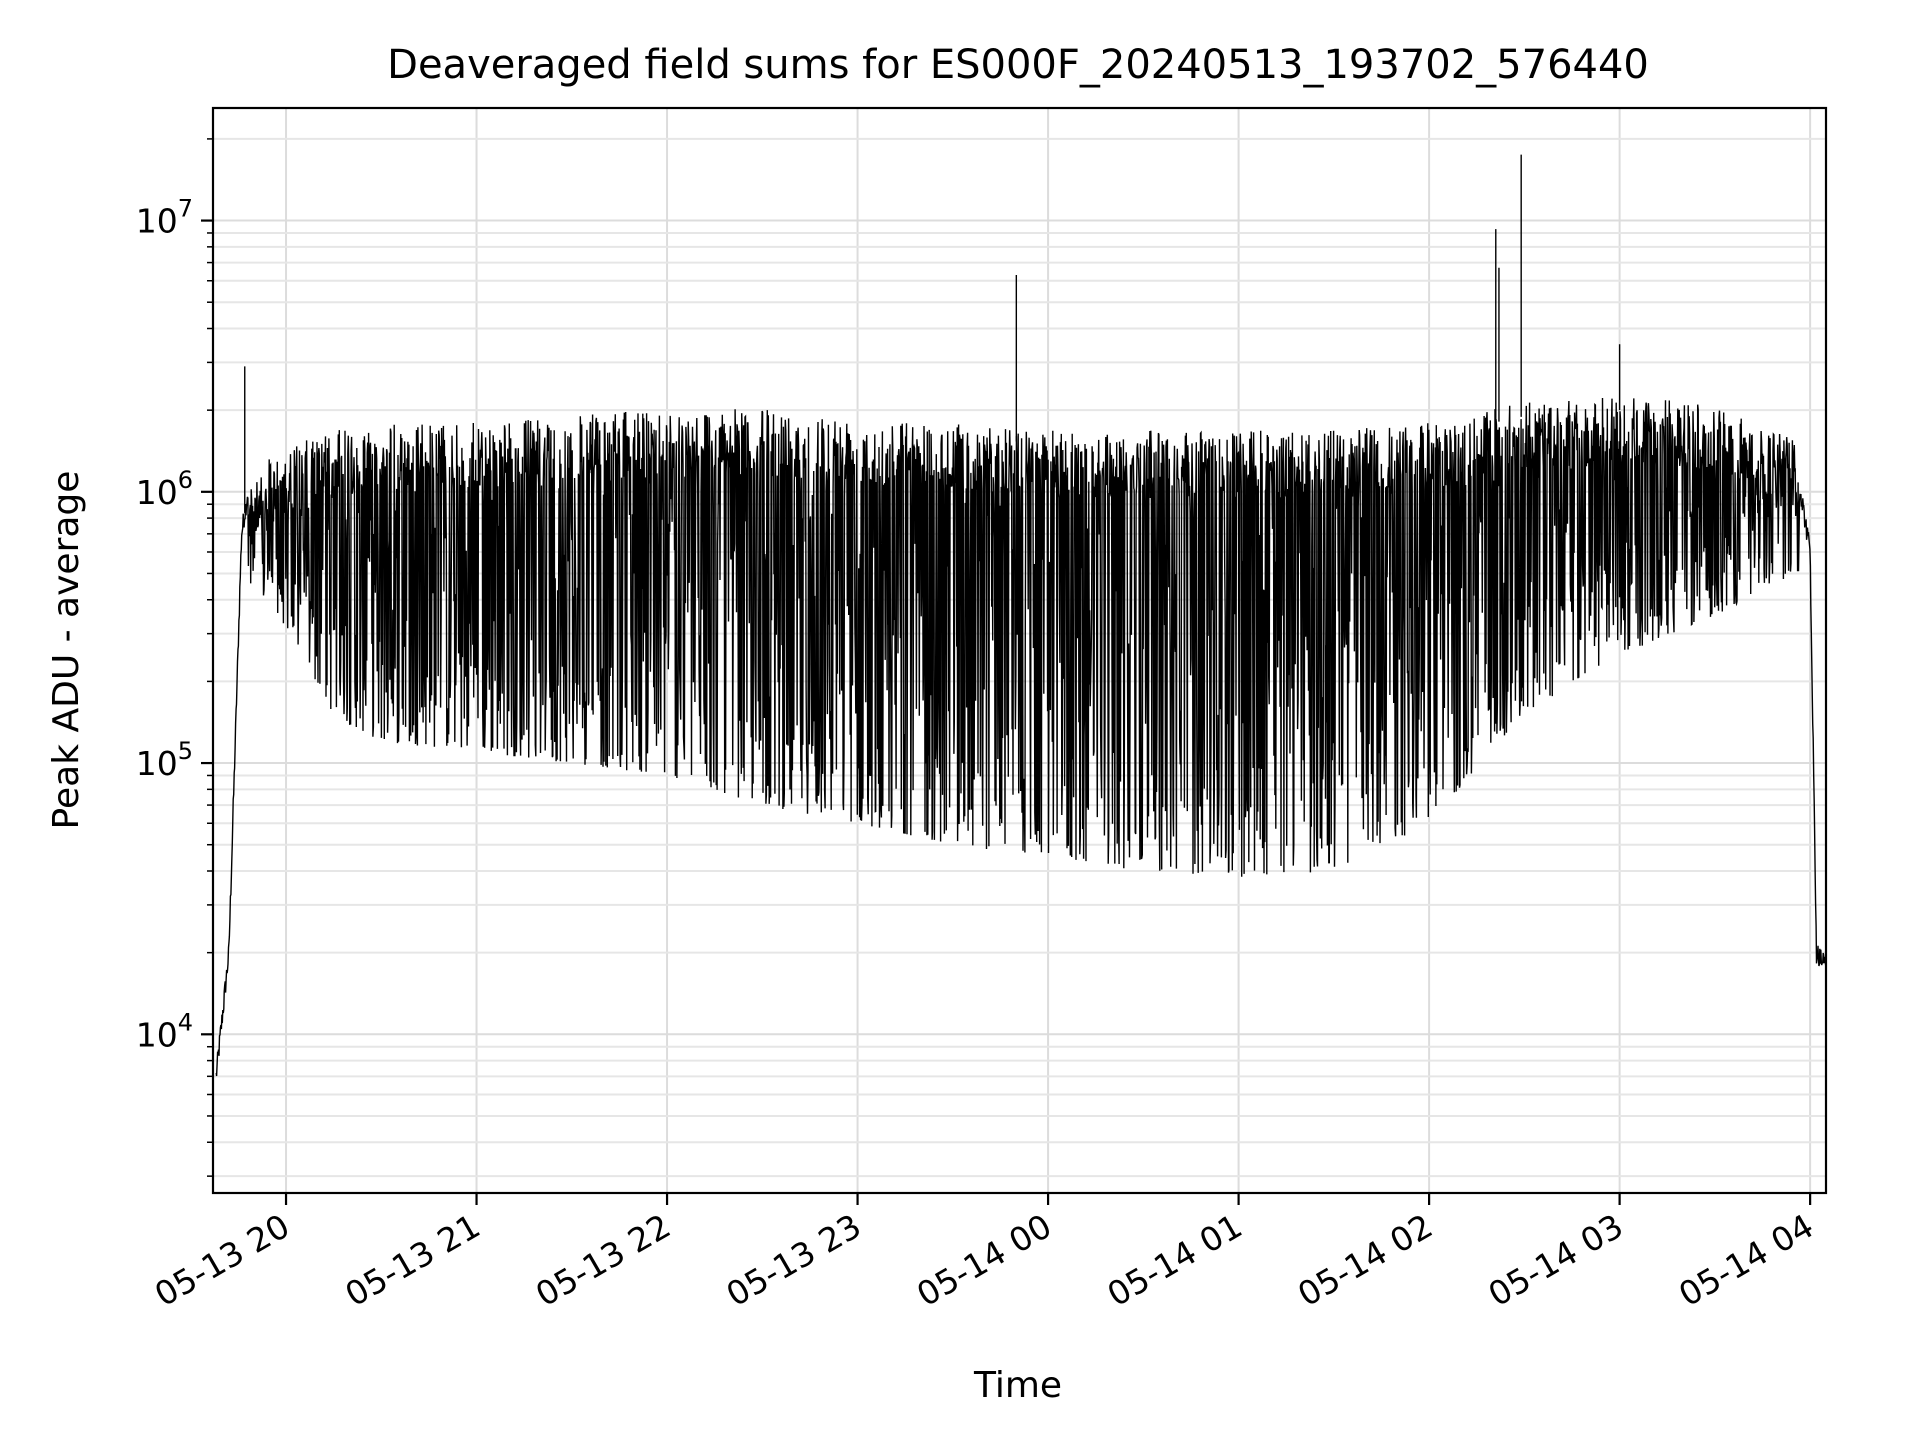 This screenshot has height=1440, width=1920. I want to click on x-tick-label: 05-14 02, so click(1365, 1260).